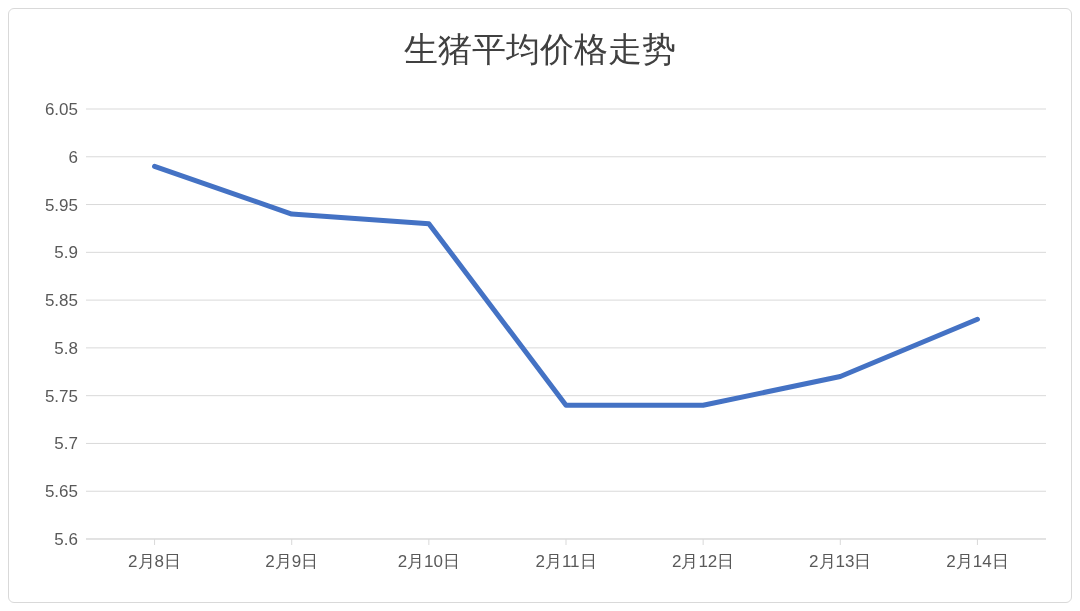 Image resolution: width=1080 pixels, height=611 pixels. I want to click on chart-title: 生猪平均价格走势, so click(540, 50).